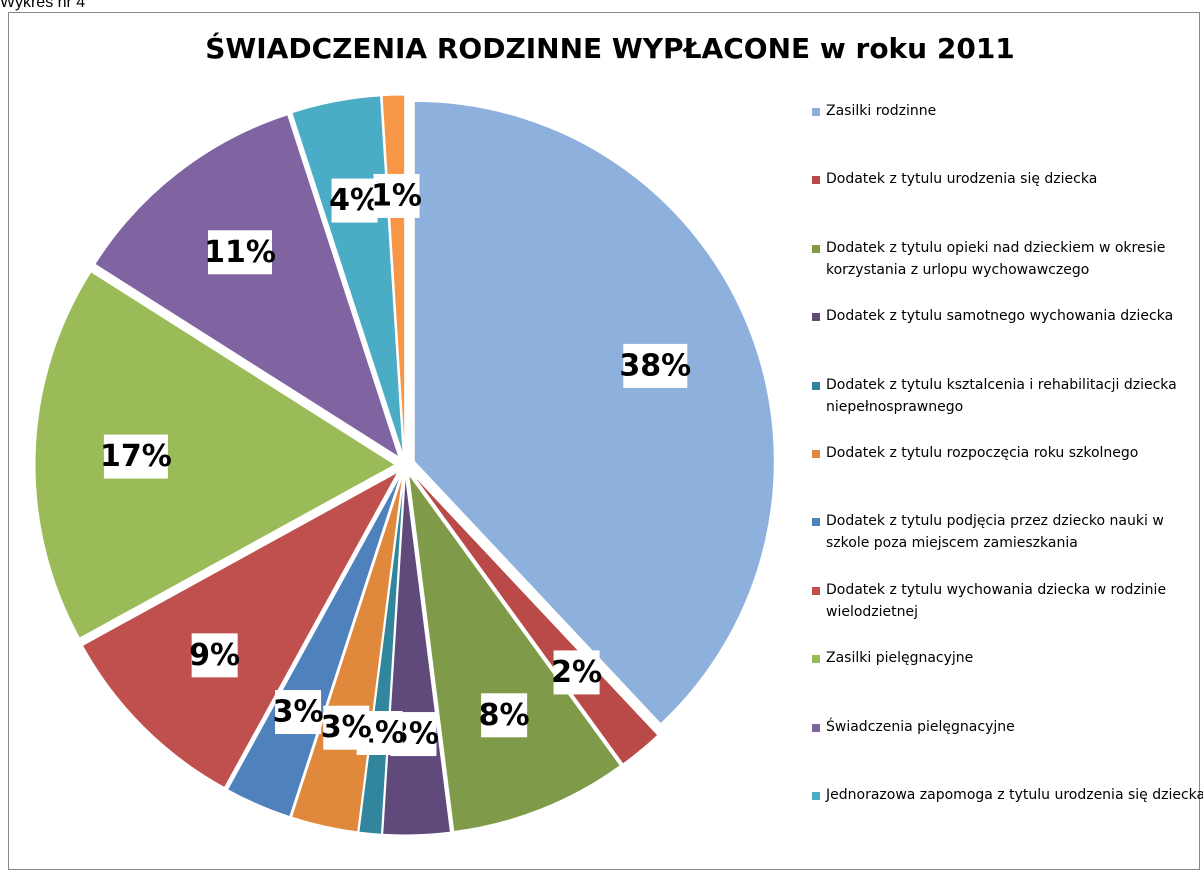 The width and height of the screenshot is (1203, 872). Describe the element at coordinates (1007, 658) in the screenshot. I see `legend-item: Zasilki pielęgnacyjne` at that location.